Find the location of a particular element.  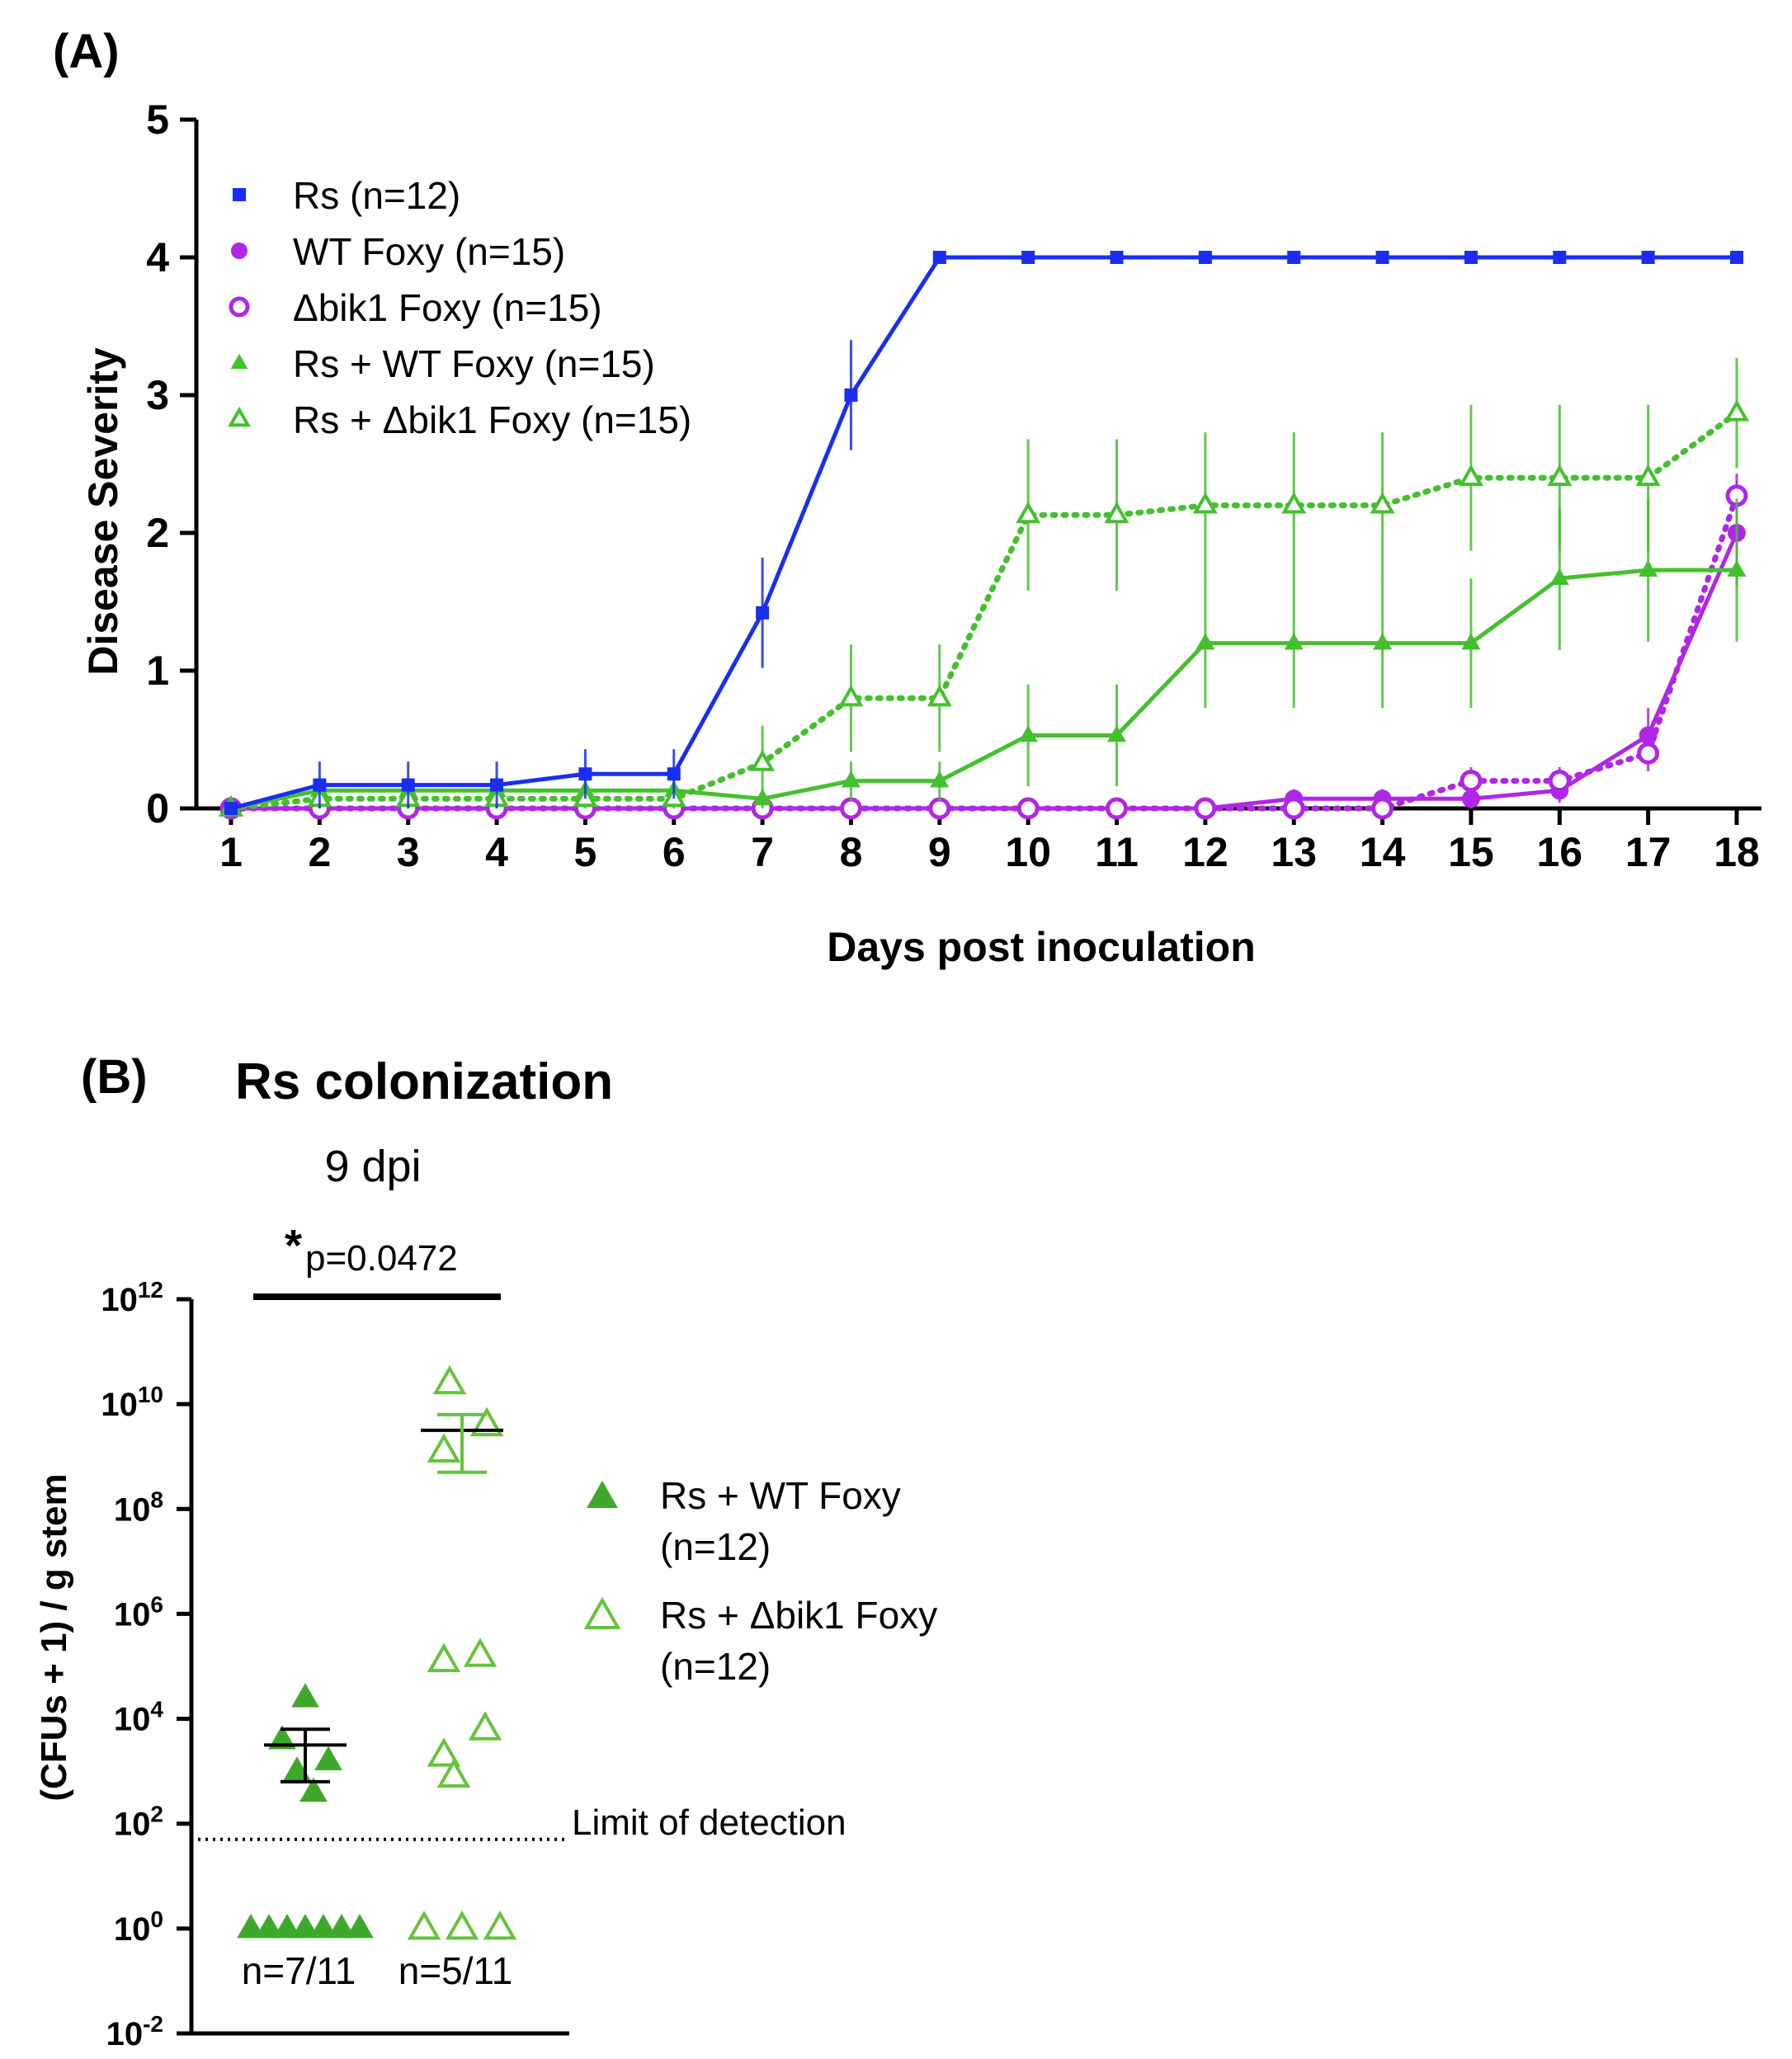

group-1: n=7/11 is located at coordinates (305, 1837).